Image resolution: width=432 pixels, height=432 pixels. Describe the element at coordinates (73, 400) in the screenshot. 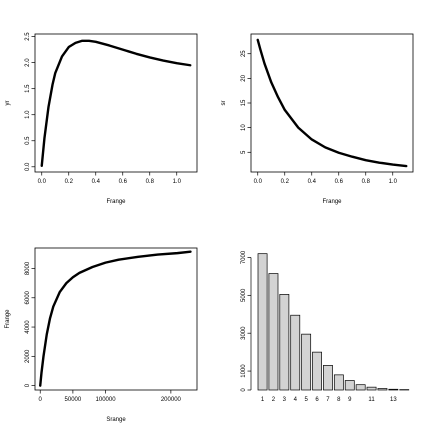

I see `x-tick-label: 50000` at that location.